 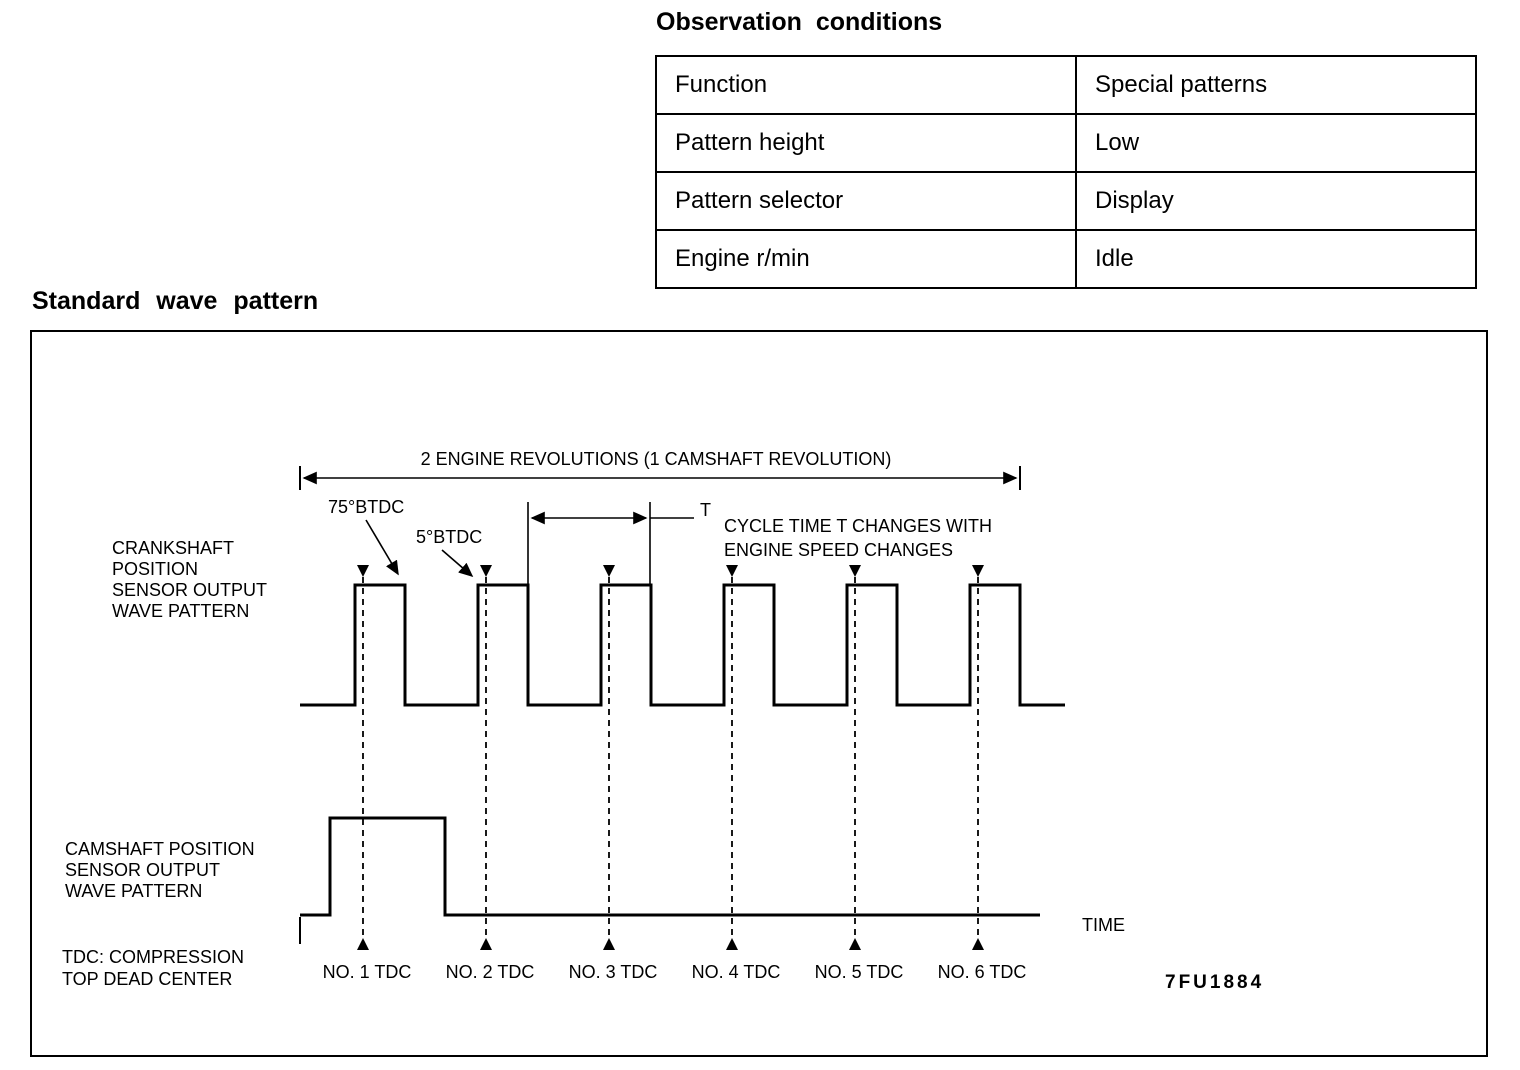 I want to click on table-cell-label: Engine r/min, so click(x=866, y=259).